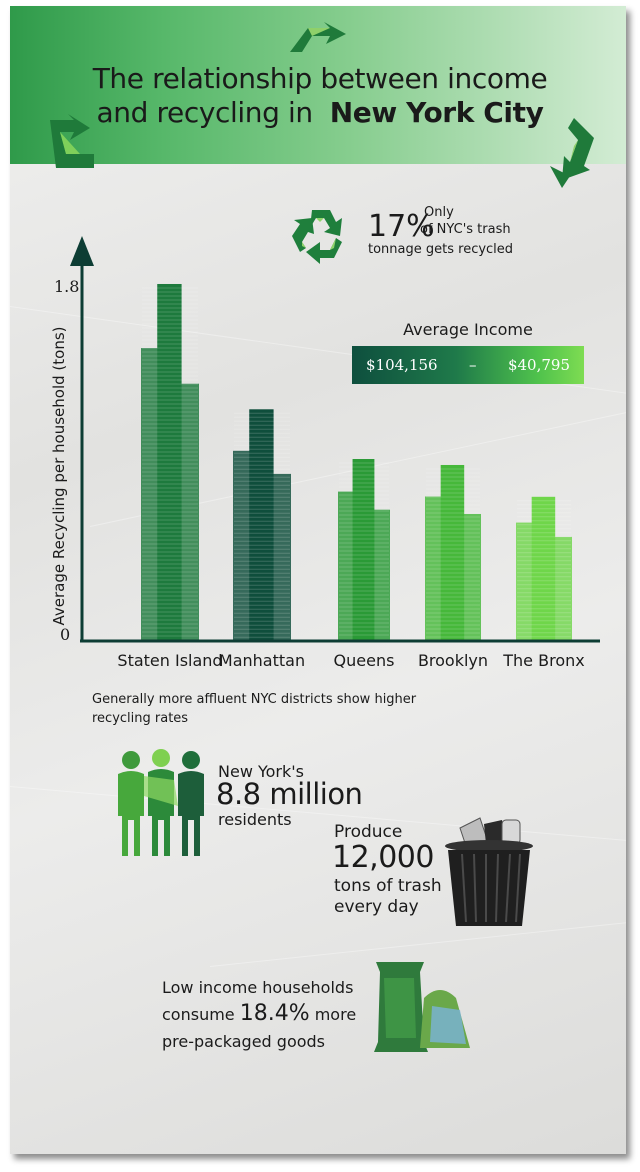  Describe the element at coordinates (169, 660) in the screenshot. I see `x-tick-label: Staten Island` at that location.